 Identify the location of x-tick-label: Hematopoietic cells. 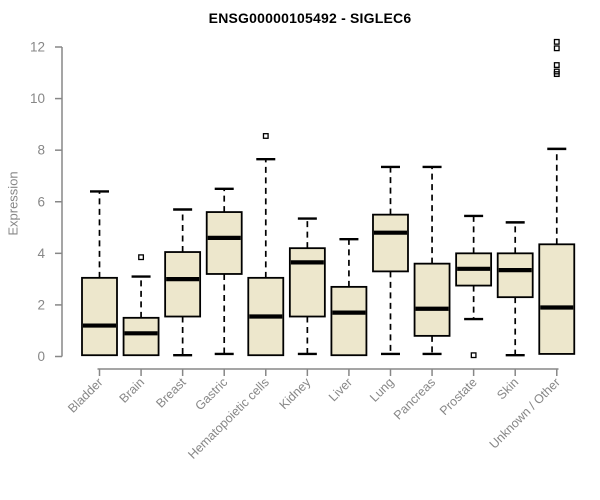
(228, 418).